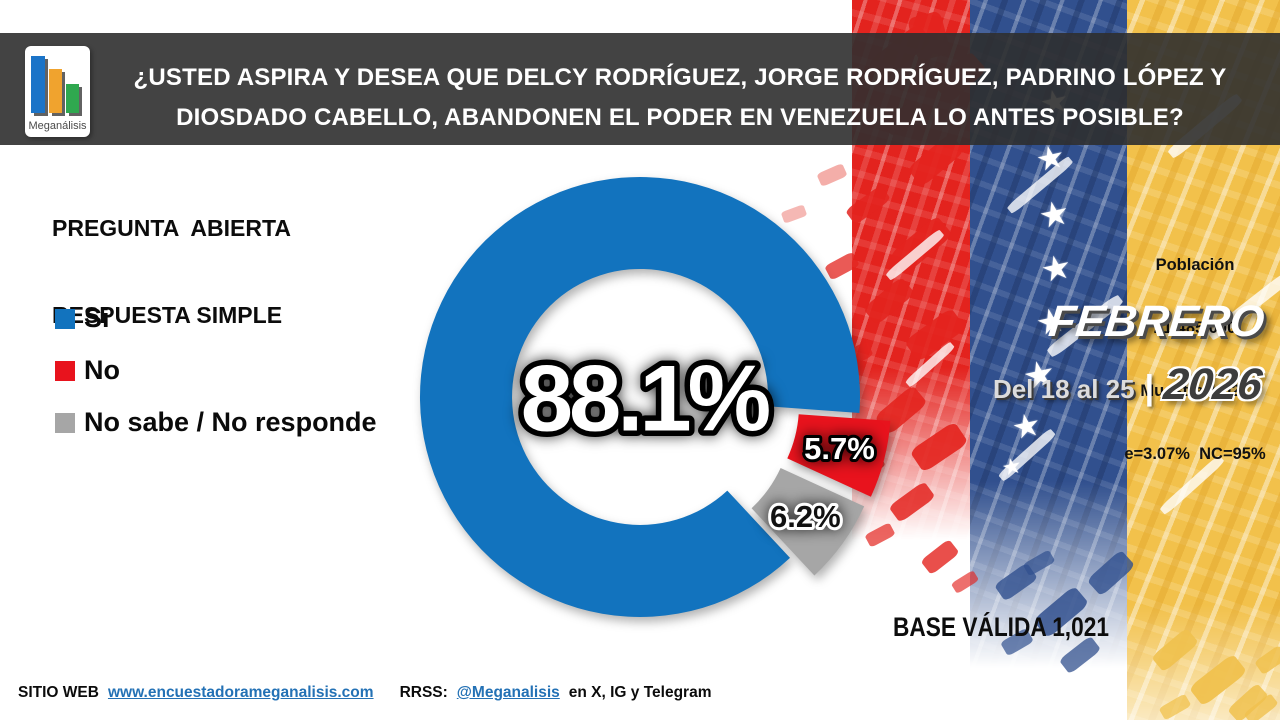 Image resolution: width=1280 pixels, height=720 pixels. Describe the element at coordinates (58, 692) in the screenshot. I see `site-label: SITIO WEB` at that location.